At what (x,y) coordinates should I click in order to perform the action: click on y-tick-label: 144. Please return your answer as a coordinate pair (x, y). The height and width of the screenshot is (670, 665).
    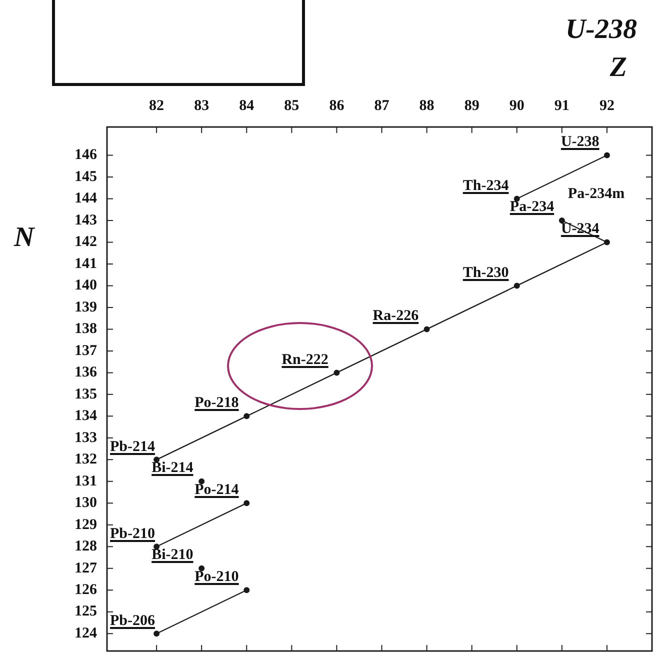
    Looking at the image, I should click on (86, 198).